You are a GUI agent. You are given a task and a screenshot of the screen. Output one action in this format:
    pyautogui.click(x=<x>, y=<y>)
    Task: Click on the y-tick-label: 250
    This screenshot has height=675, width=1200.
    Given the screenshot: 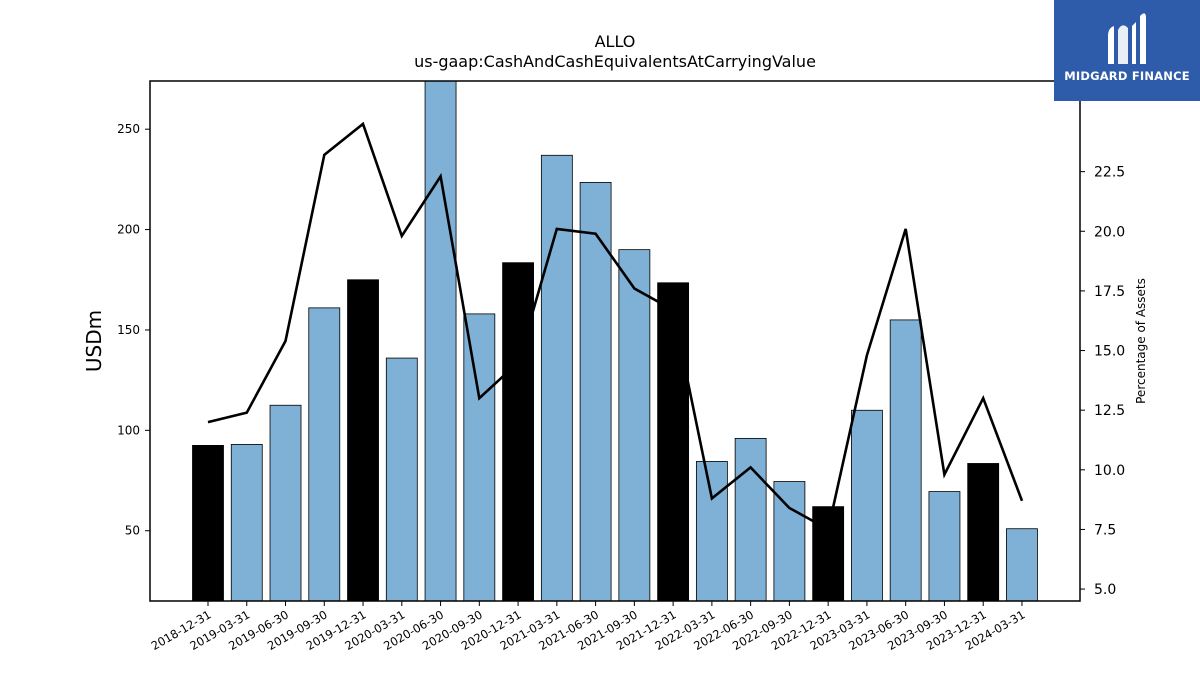 What is the action you would take?
    pyautogui.click(x=128, y=129)
    